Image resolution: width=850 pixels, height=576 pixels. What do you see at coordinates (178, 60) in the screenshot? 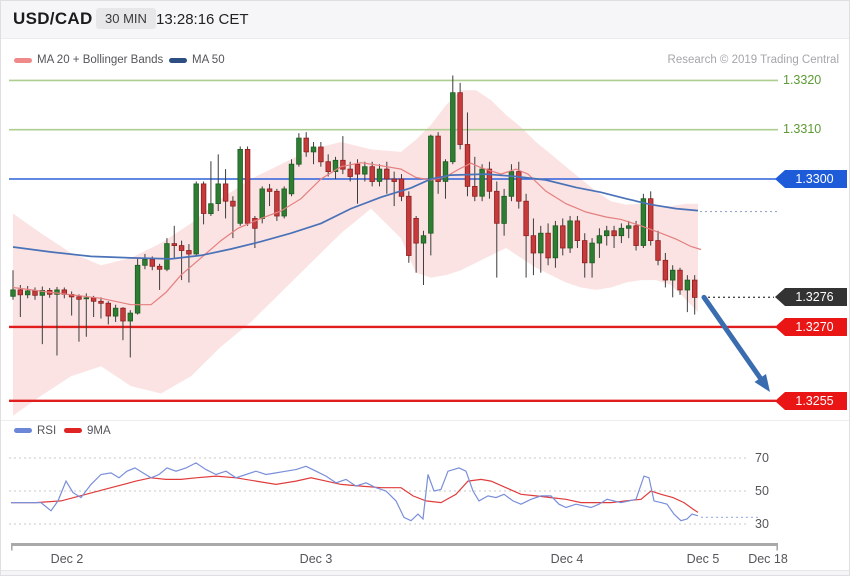
I see `ma50-swatch-icon` at bounding box center [178, 60].